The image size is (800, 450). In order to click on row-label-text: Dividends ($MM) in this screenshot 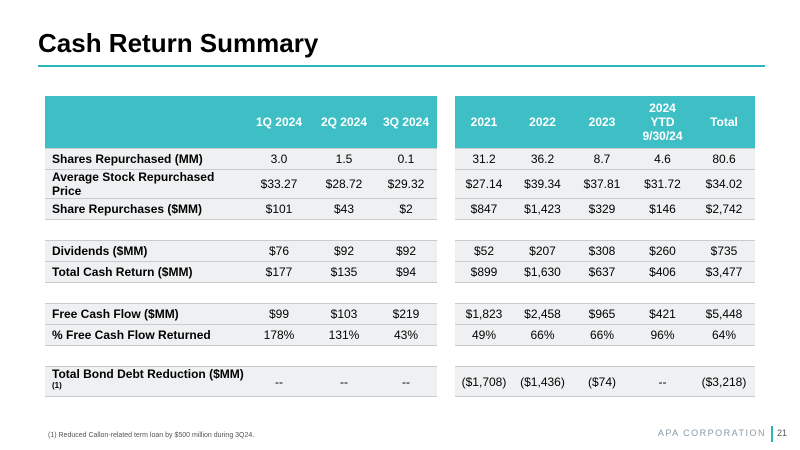, I will do `click(100, 251)`.